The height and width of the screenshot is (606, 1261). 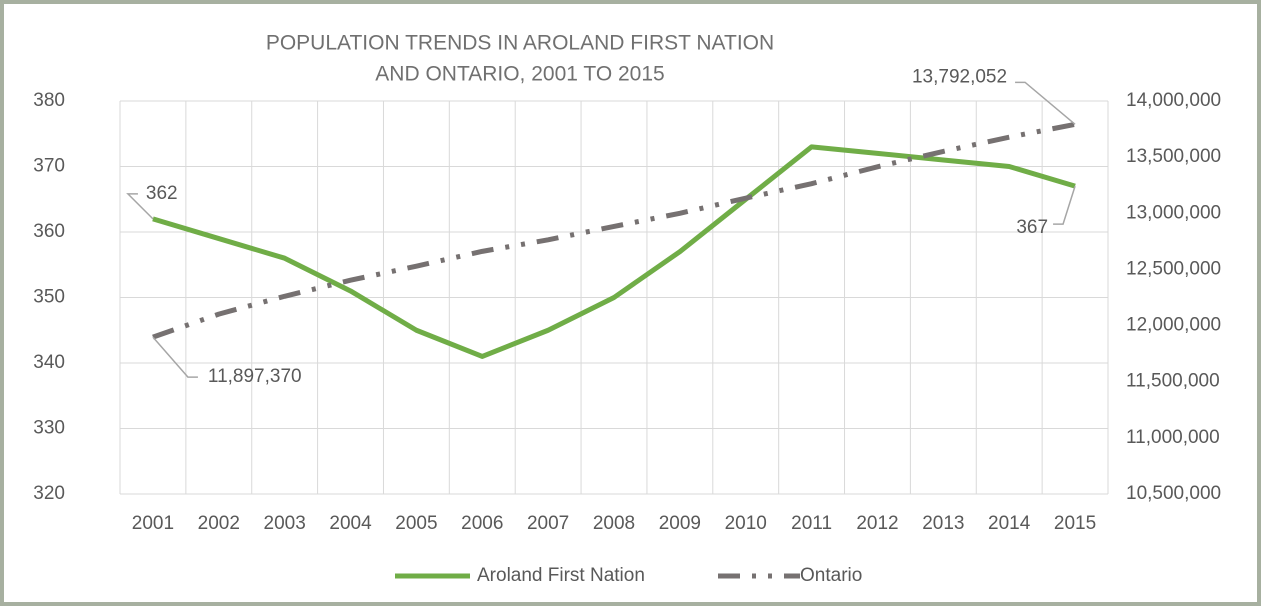 What do you see at coordinates (548, 523) in the screenshot?
I see `x-tick-label: 2007` at bounding box center [548, 523].